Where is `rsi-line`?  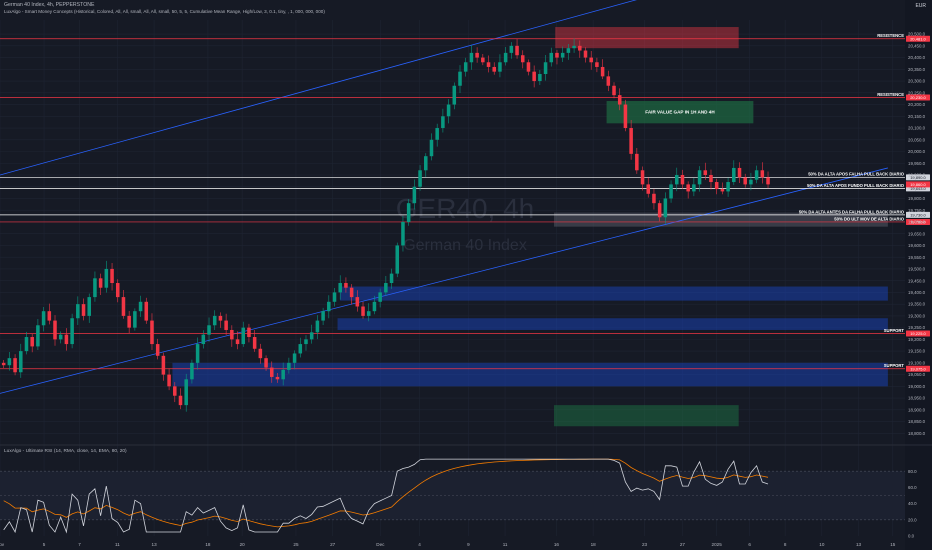
rsi-line is located at coordinates (386, 496).